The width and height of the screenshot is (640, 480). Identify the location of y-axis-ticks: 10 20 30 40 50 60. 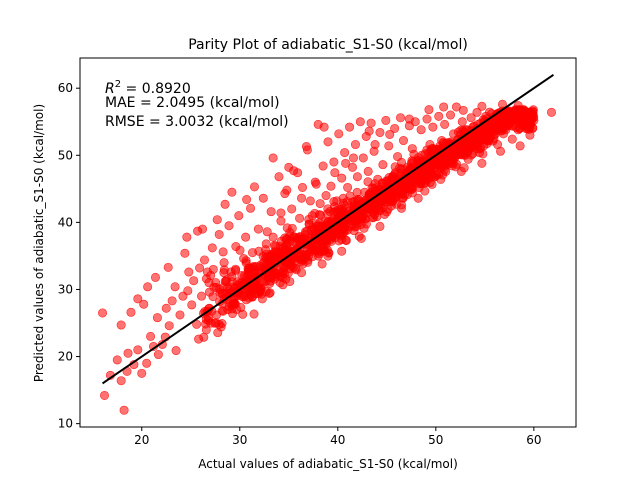
(69, 256).